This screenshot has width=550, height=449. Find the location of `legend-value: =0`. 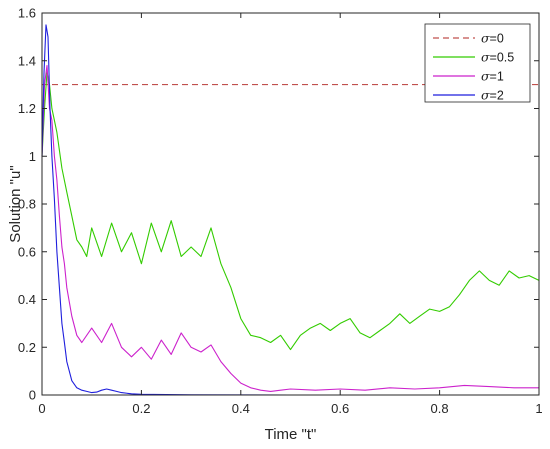

legend-value: =0 is located at coordinates (497, 39).